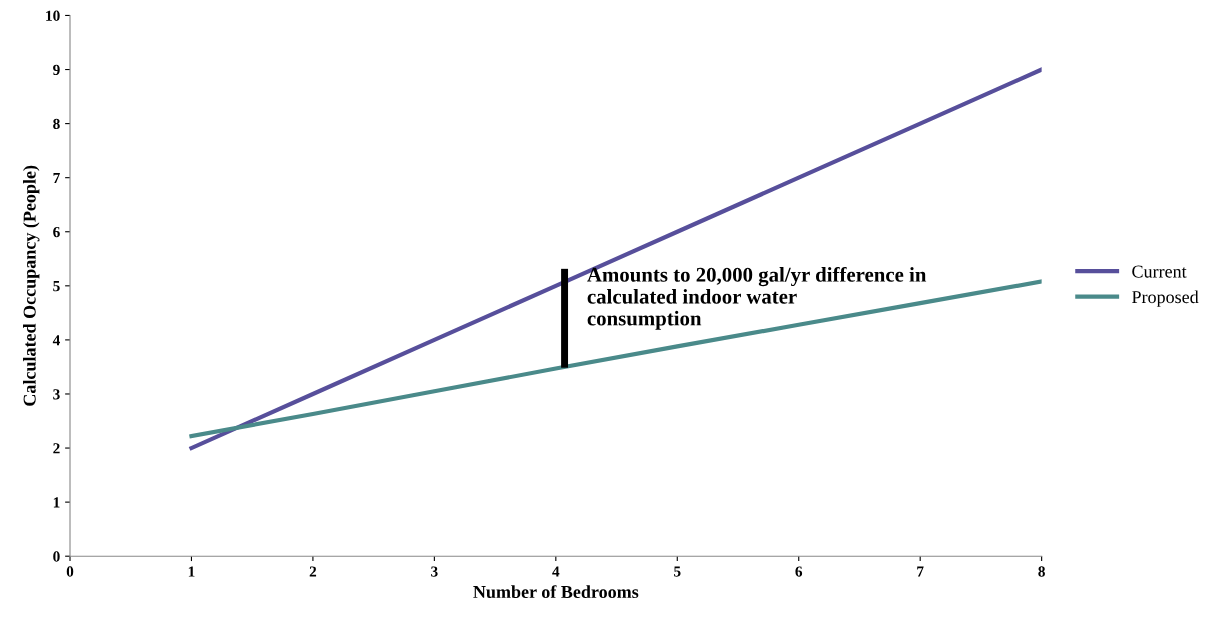  What do you see at coordinates (56, 177) in the screenshot?
I see `y-tick-label: 7` at bounding box center [56, 177].